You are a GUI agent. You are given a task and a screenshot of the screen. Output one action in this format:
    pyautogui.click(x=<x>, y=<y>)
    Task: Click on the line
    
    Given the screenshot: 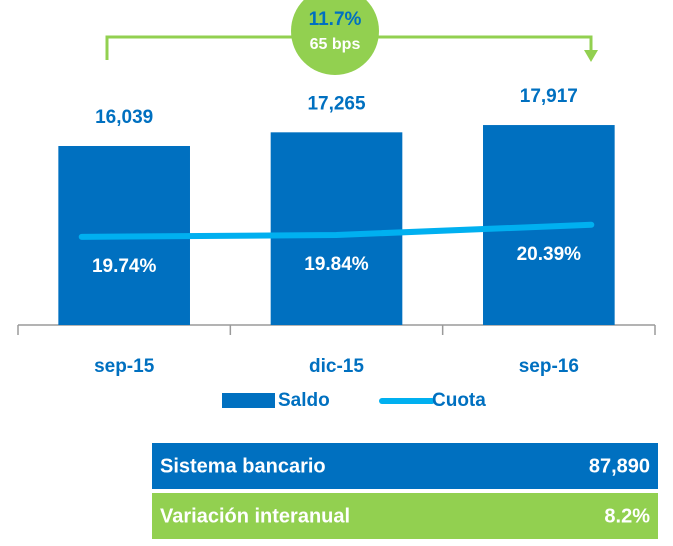 What is the action you would take?
    pyautogui.click(x=336, y=230)
    